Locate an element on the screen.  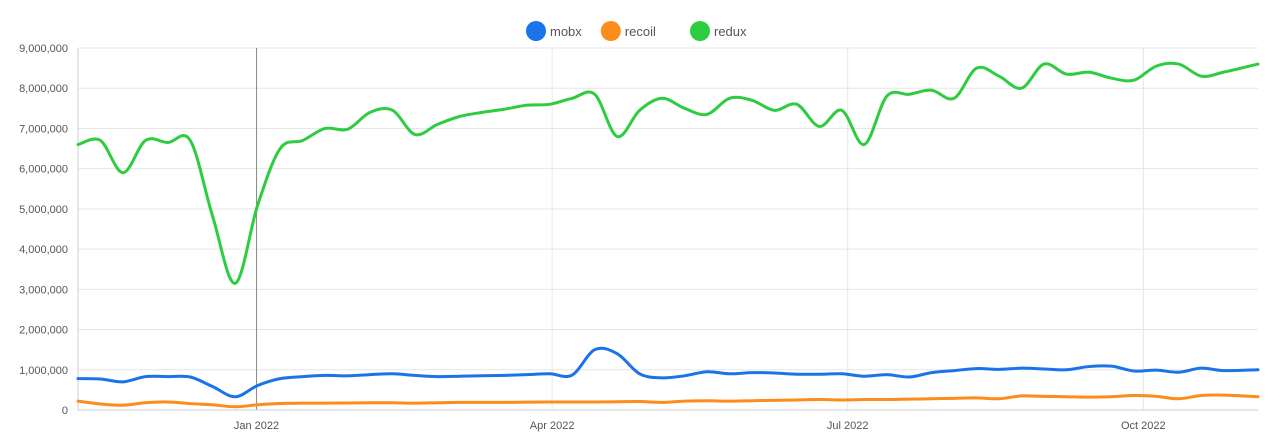
y-tick-label: 2,000,000 is located at coordinates (43, 331).